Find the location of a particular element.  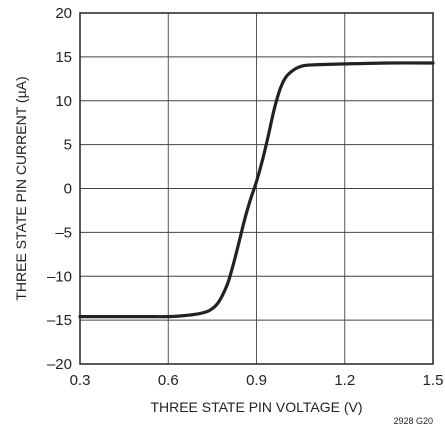

y-tick-label: 5 is located at coordinates (68, 145).